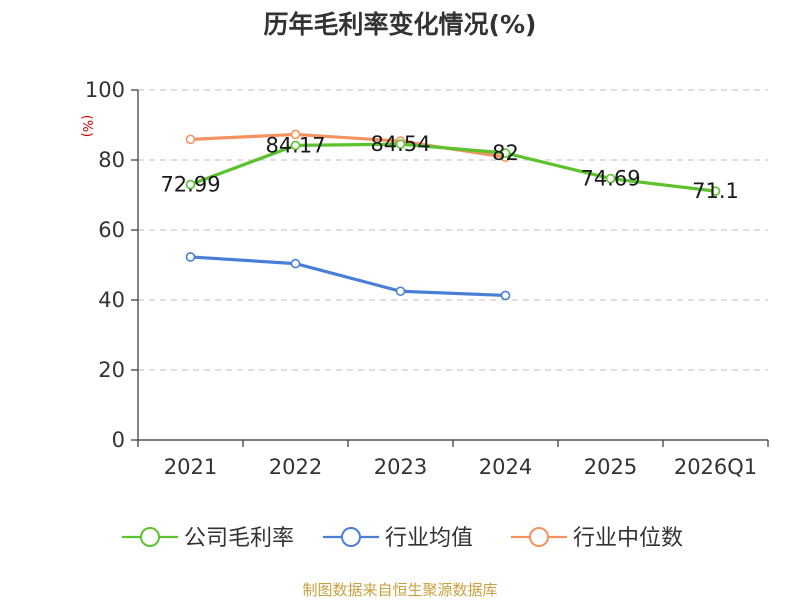 Image resolution: width=800 pixels, height=600 pixels. I want to click on data-label: 71.1, so click(715, 191).